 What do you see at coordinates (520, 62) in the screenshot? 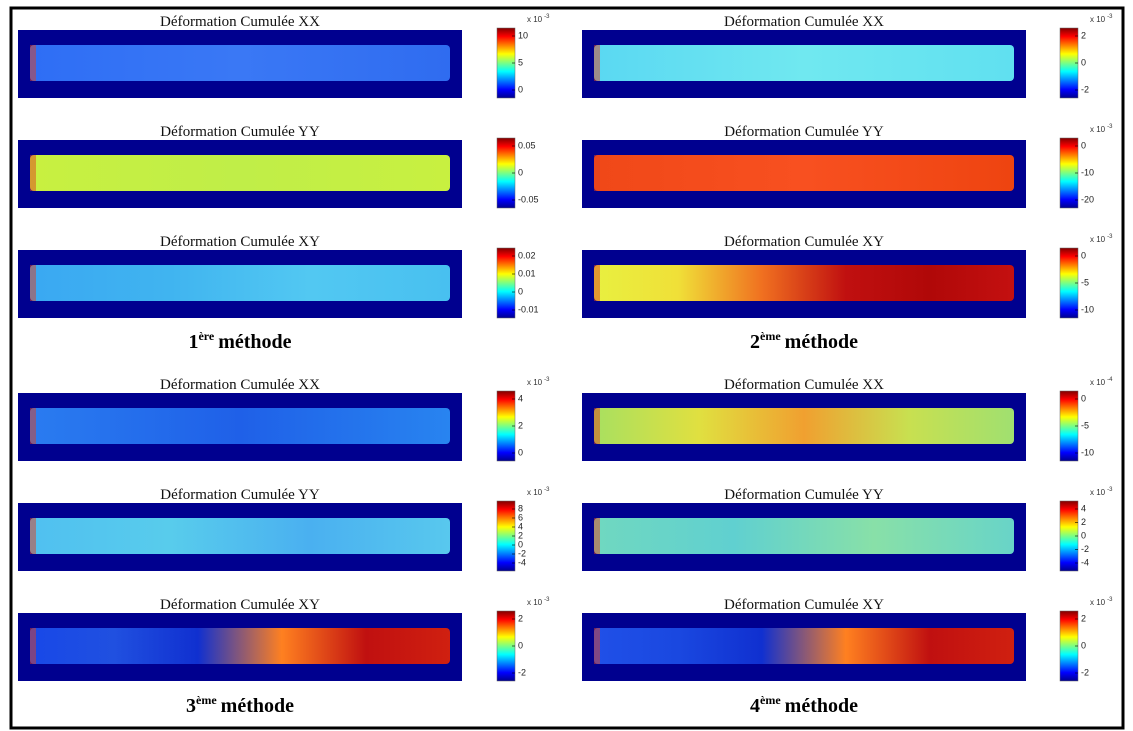
I see `colorbar-tick-label: 5` at bounding box center [520, 62].